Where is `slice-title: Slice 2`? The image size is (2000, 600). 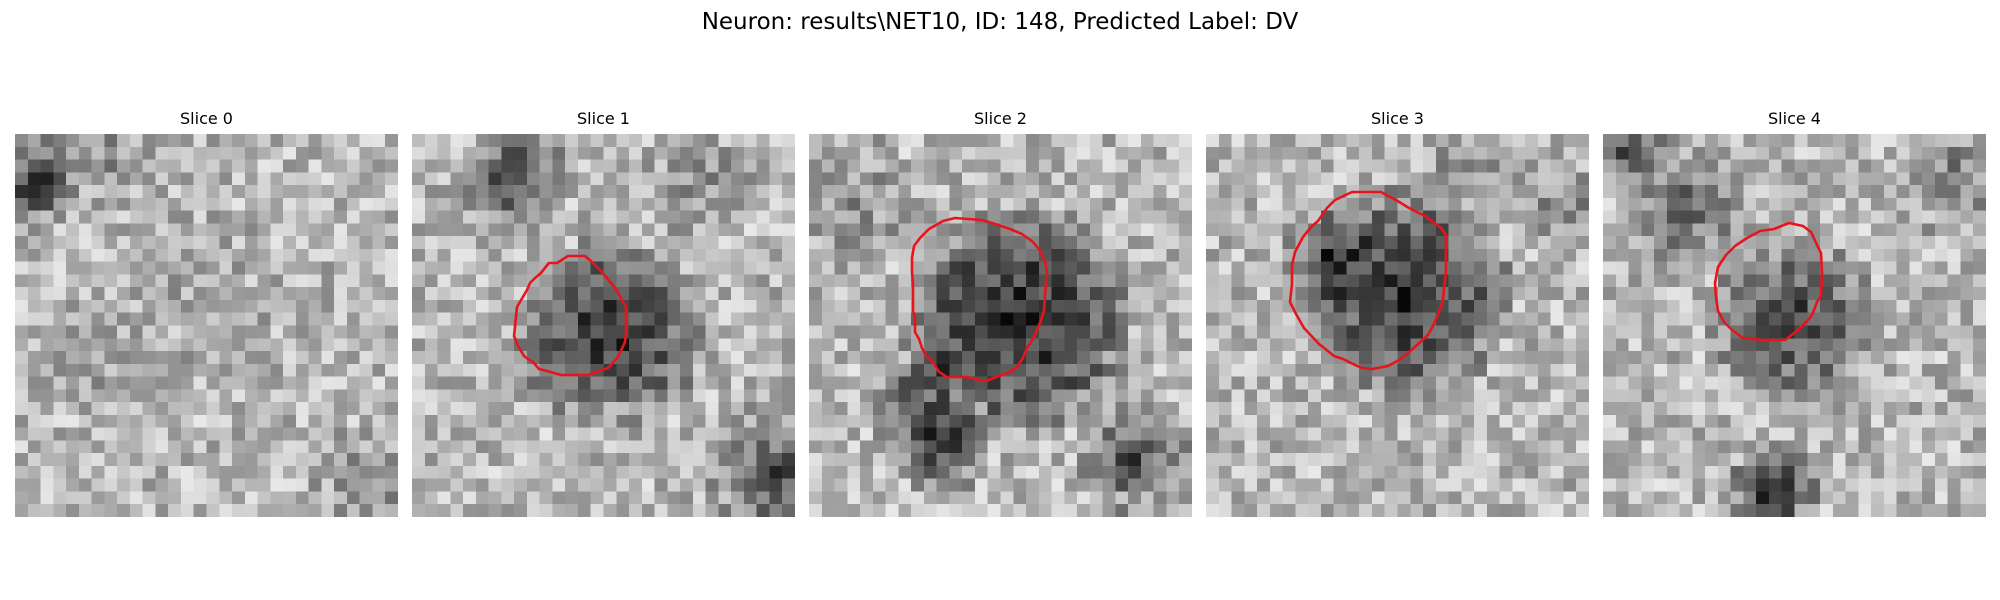
slice-title: Slice 2 is located at coordinates (1000, 118).